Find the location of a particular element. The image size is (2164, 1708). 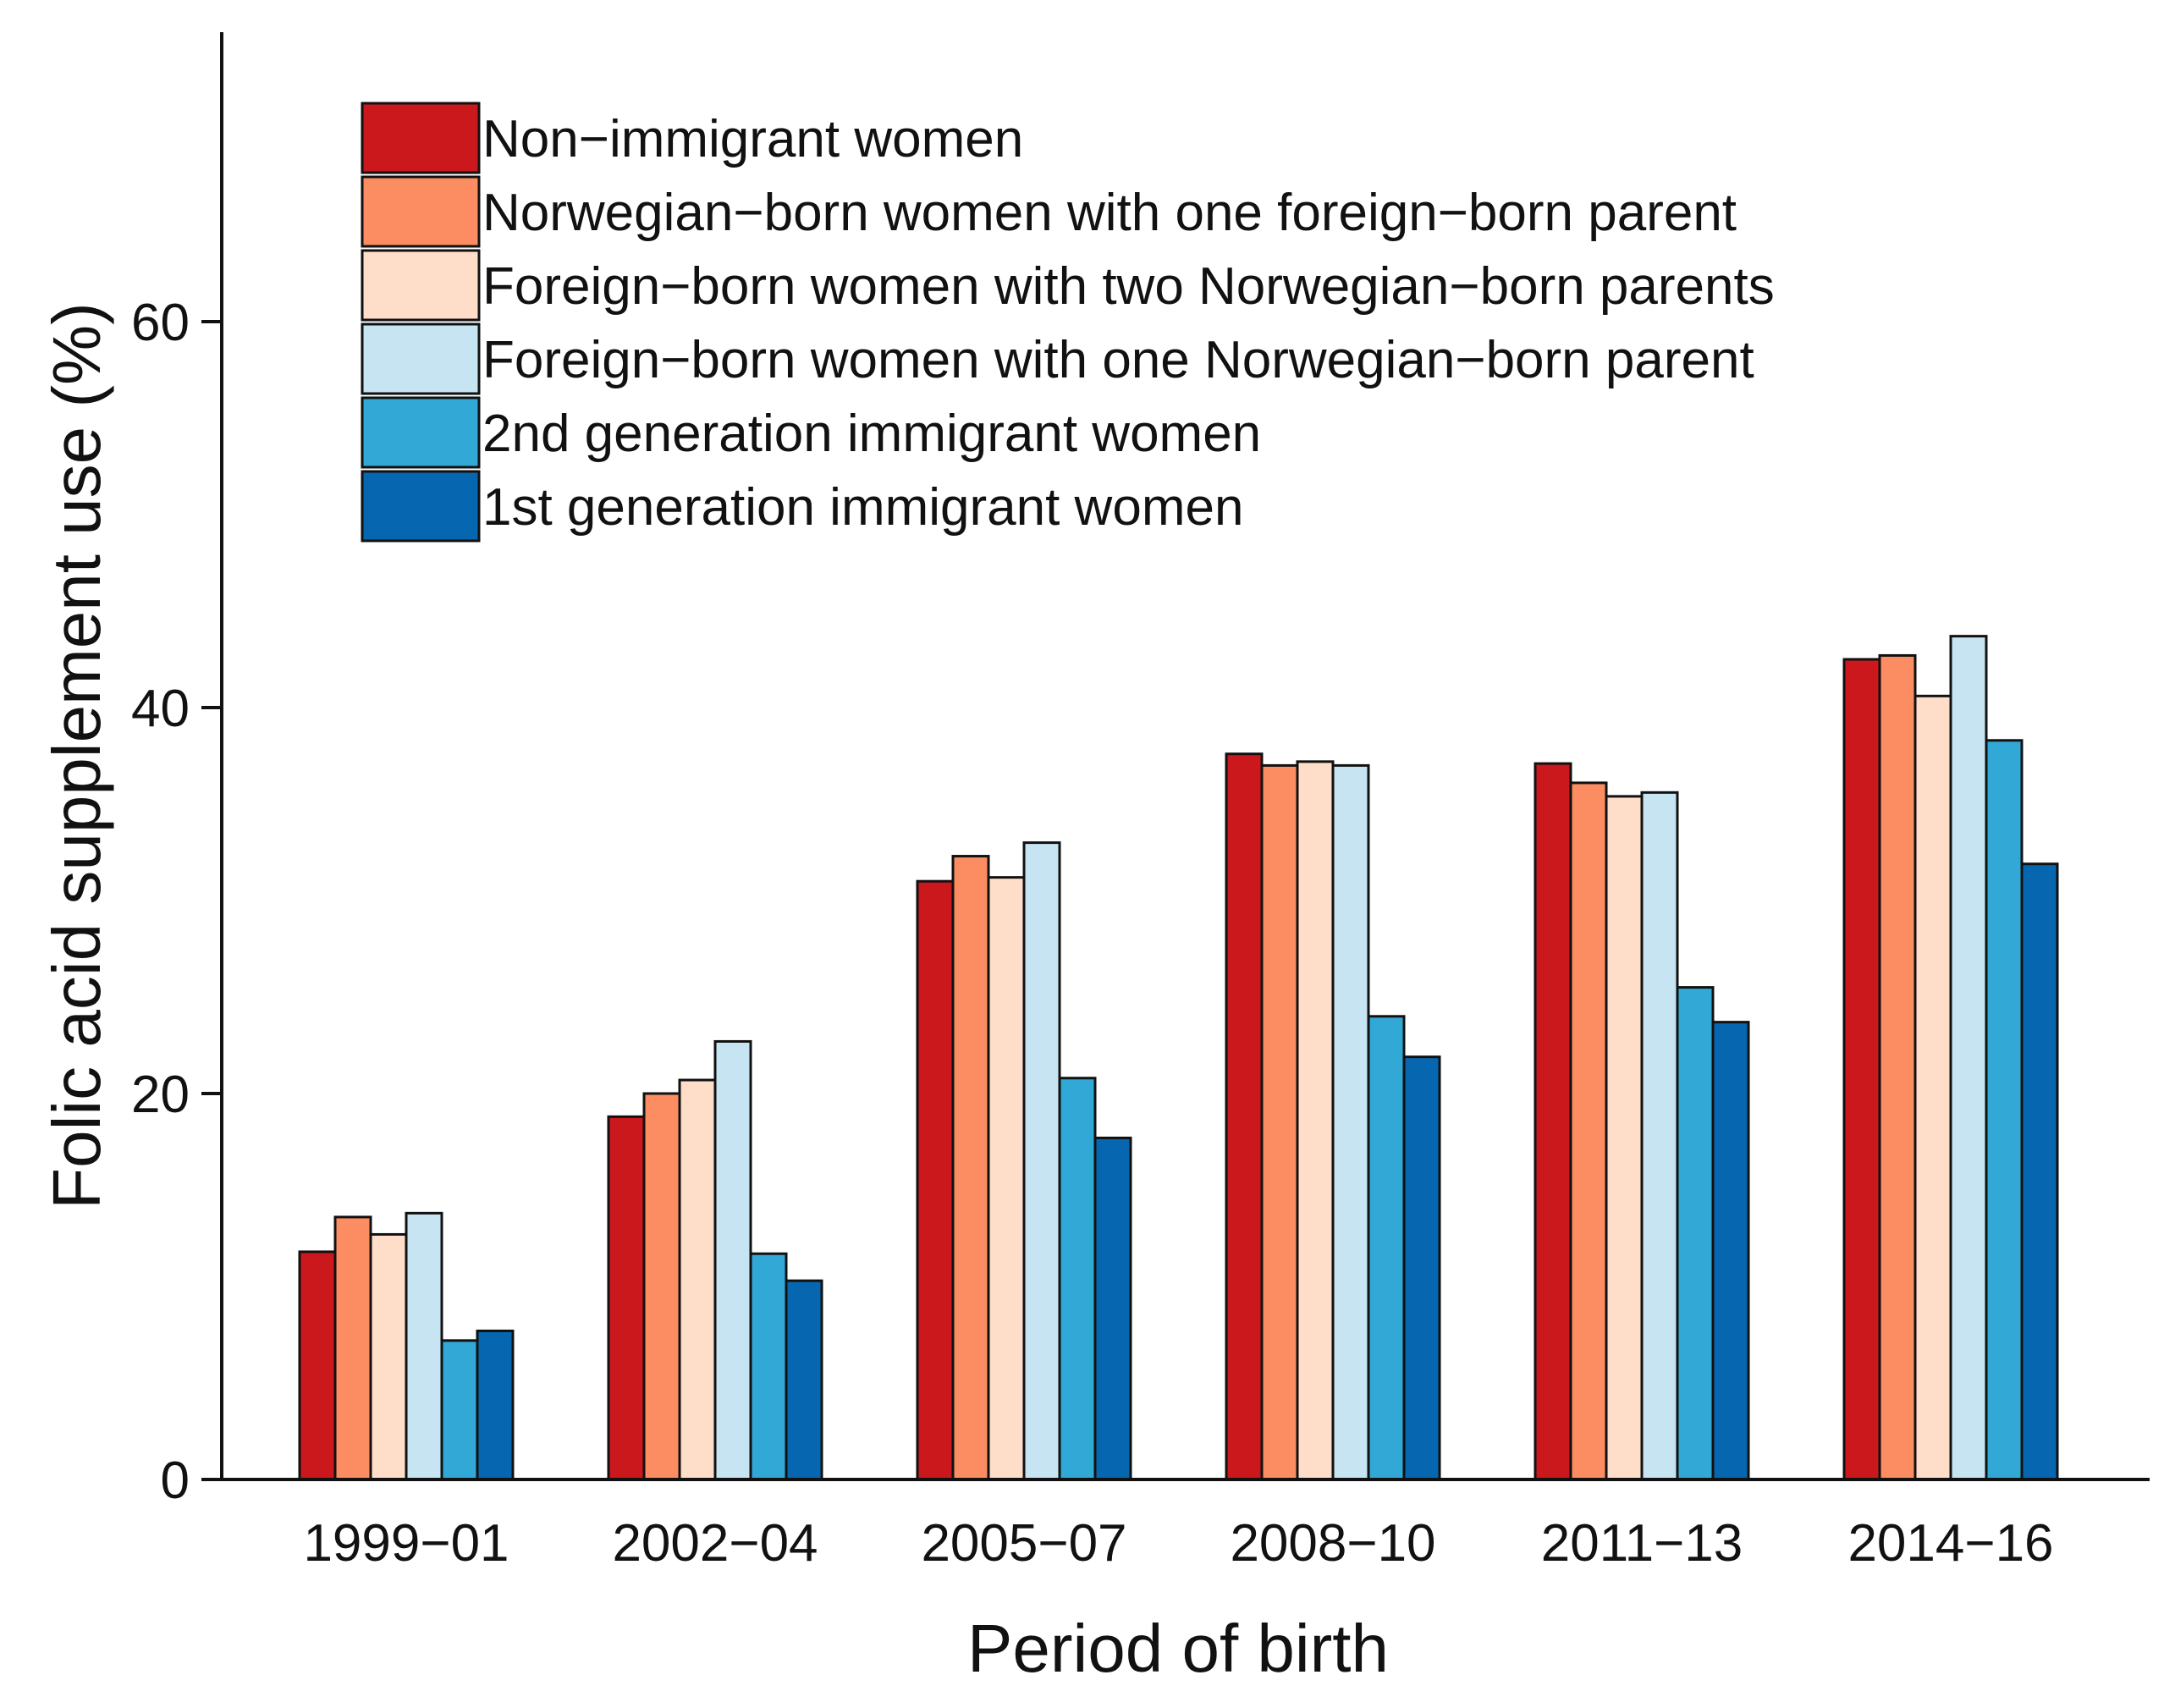

y-tick-label: 60 is located at coordinates (160, 323).